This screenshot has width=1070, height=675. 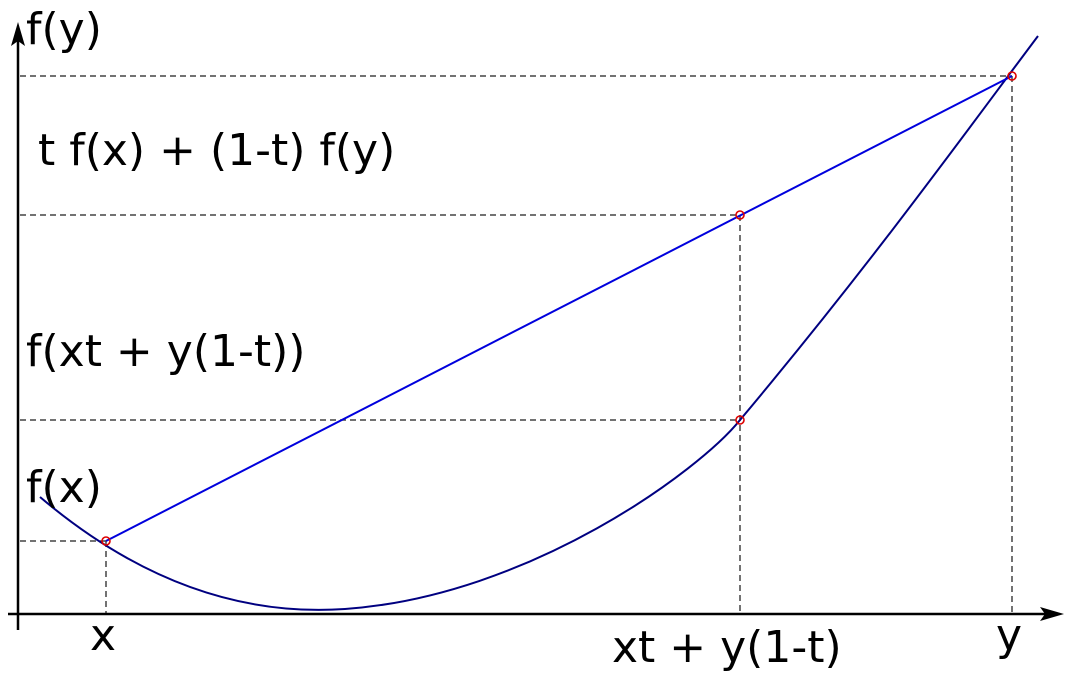 I want to click on point-function-marker, so click(x=740, y=420).